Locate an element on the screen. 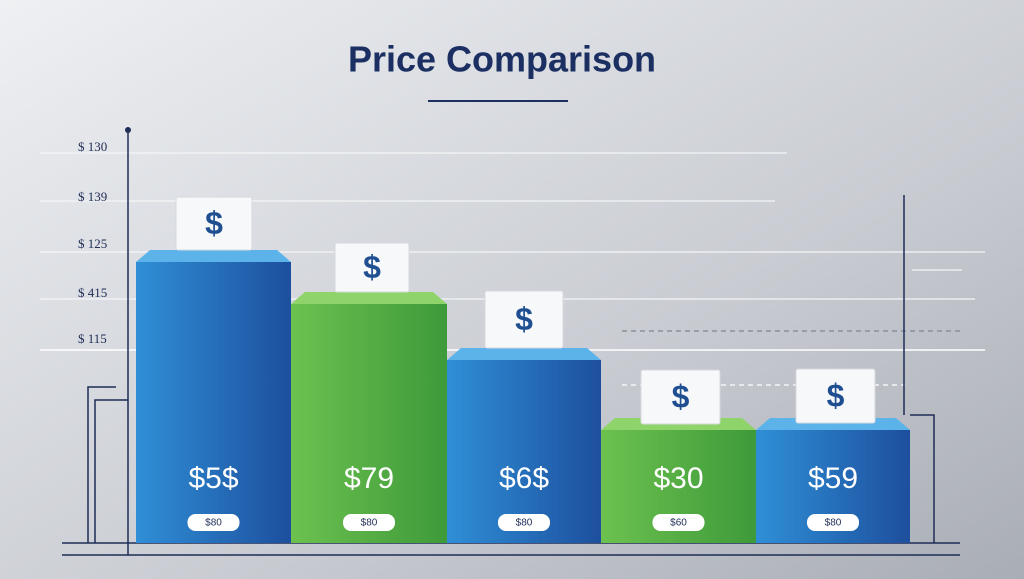 The height and width of the screenshot is (579, 1024). price-label: $5$ is located at coordinates (213, 478).